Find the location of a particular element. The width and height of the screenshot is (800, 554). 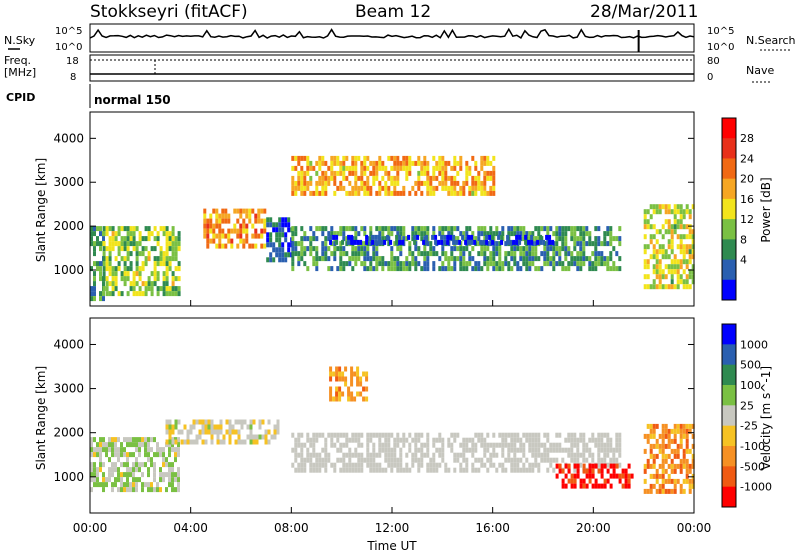

colorbar-tick-label: 28 is located at coordinates (747, 138).